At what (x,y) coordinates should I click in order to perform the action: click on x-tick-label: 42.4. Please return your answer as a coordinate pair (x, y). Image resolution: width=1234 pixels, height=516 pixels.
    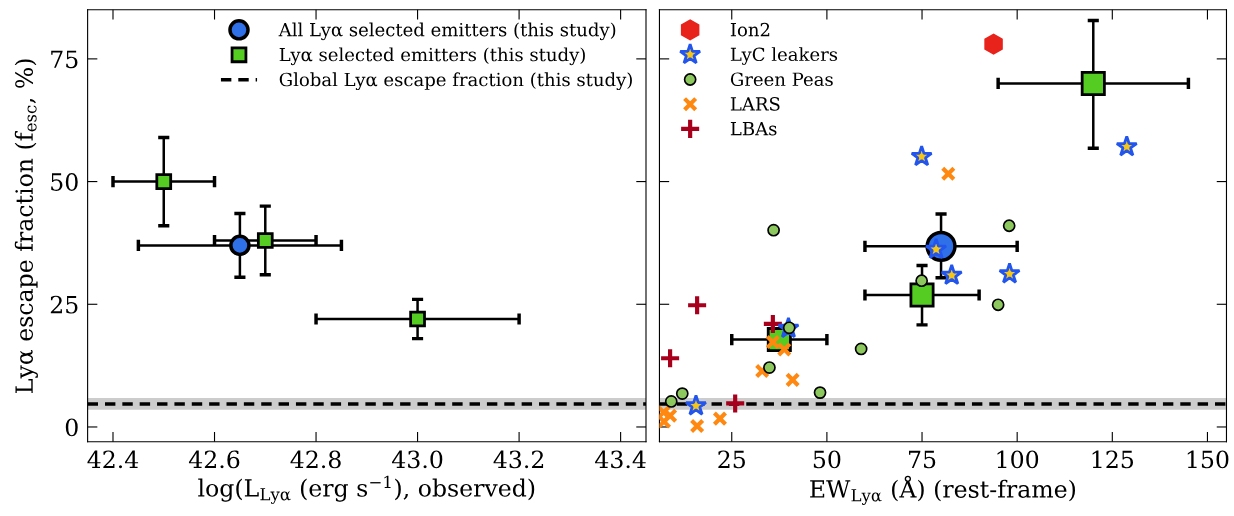
    Looking at the image, I should click on (113, 459).